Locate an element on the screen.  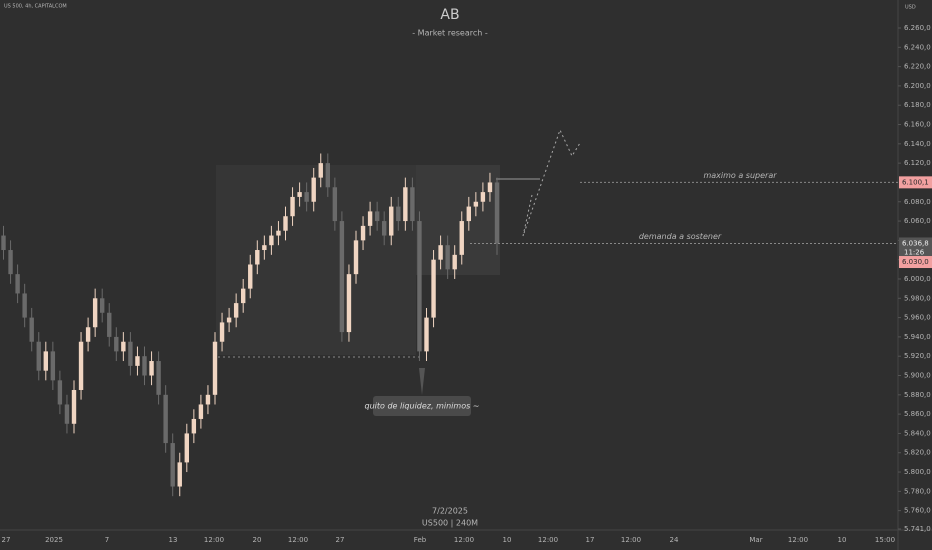
footer-symbol: US500 | 240M is located at coordinates (450, 523).